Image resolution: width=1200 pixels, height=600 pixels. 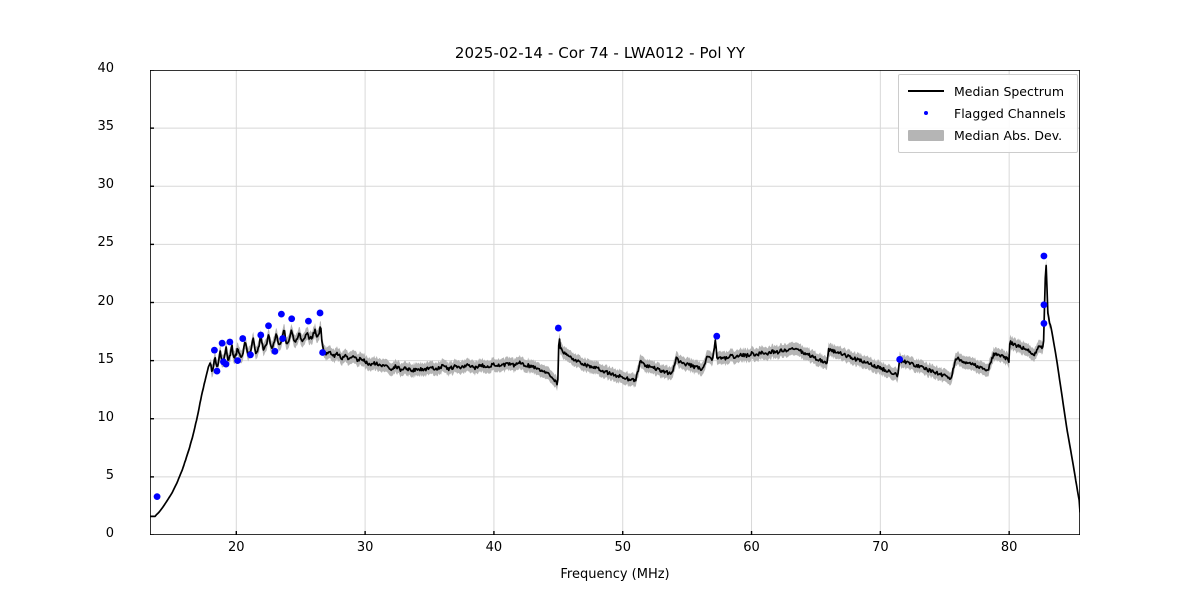 I want to click on line-swatch-icon, so click(x=926, y=91).